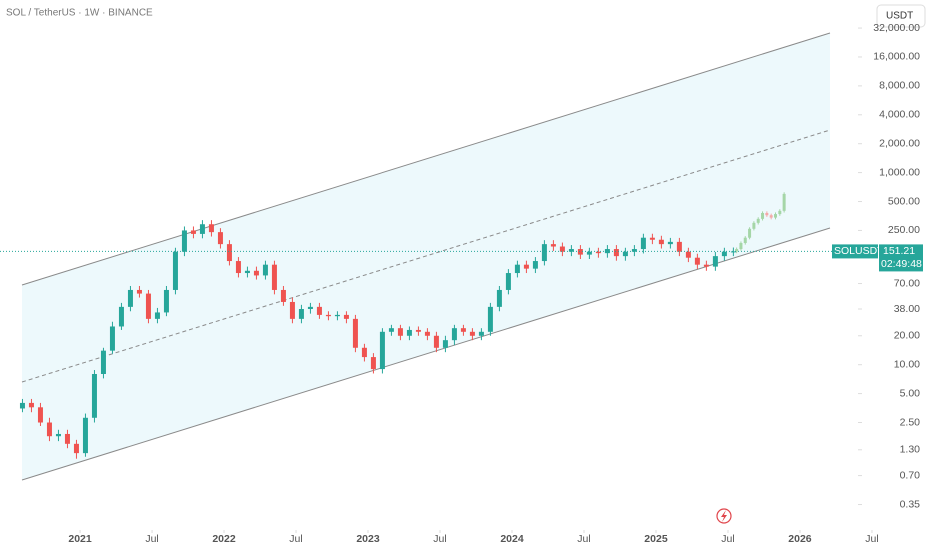 This screenshot has height=555, width=932. Describe the element at coordinates (899, 115) in the screenshot. I see `y-tick-label: 4,000.00` at that location.